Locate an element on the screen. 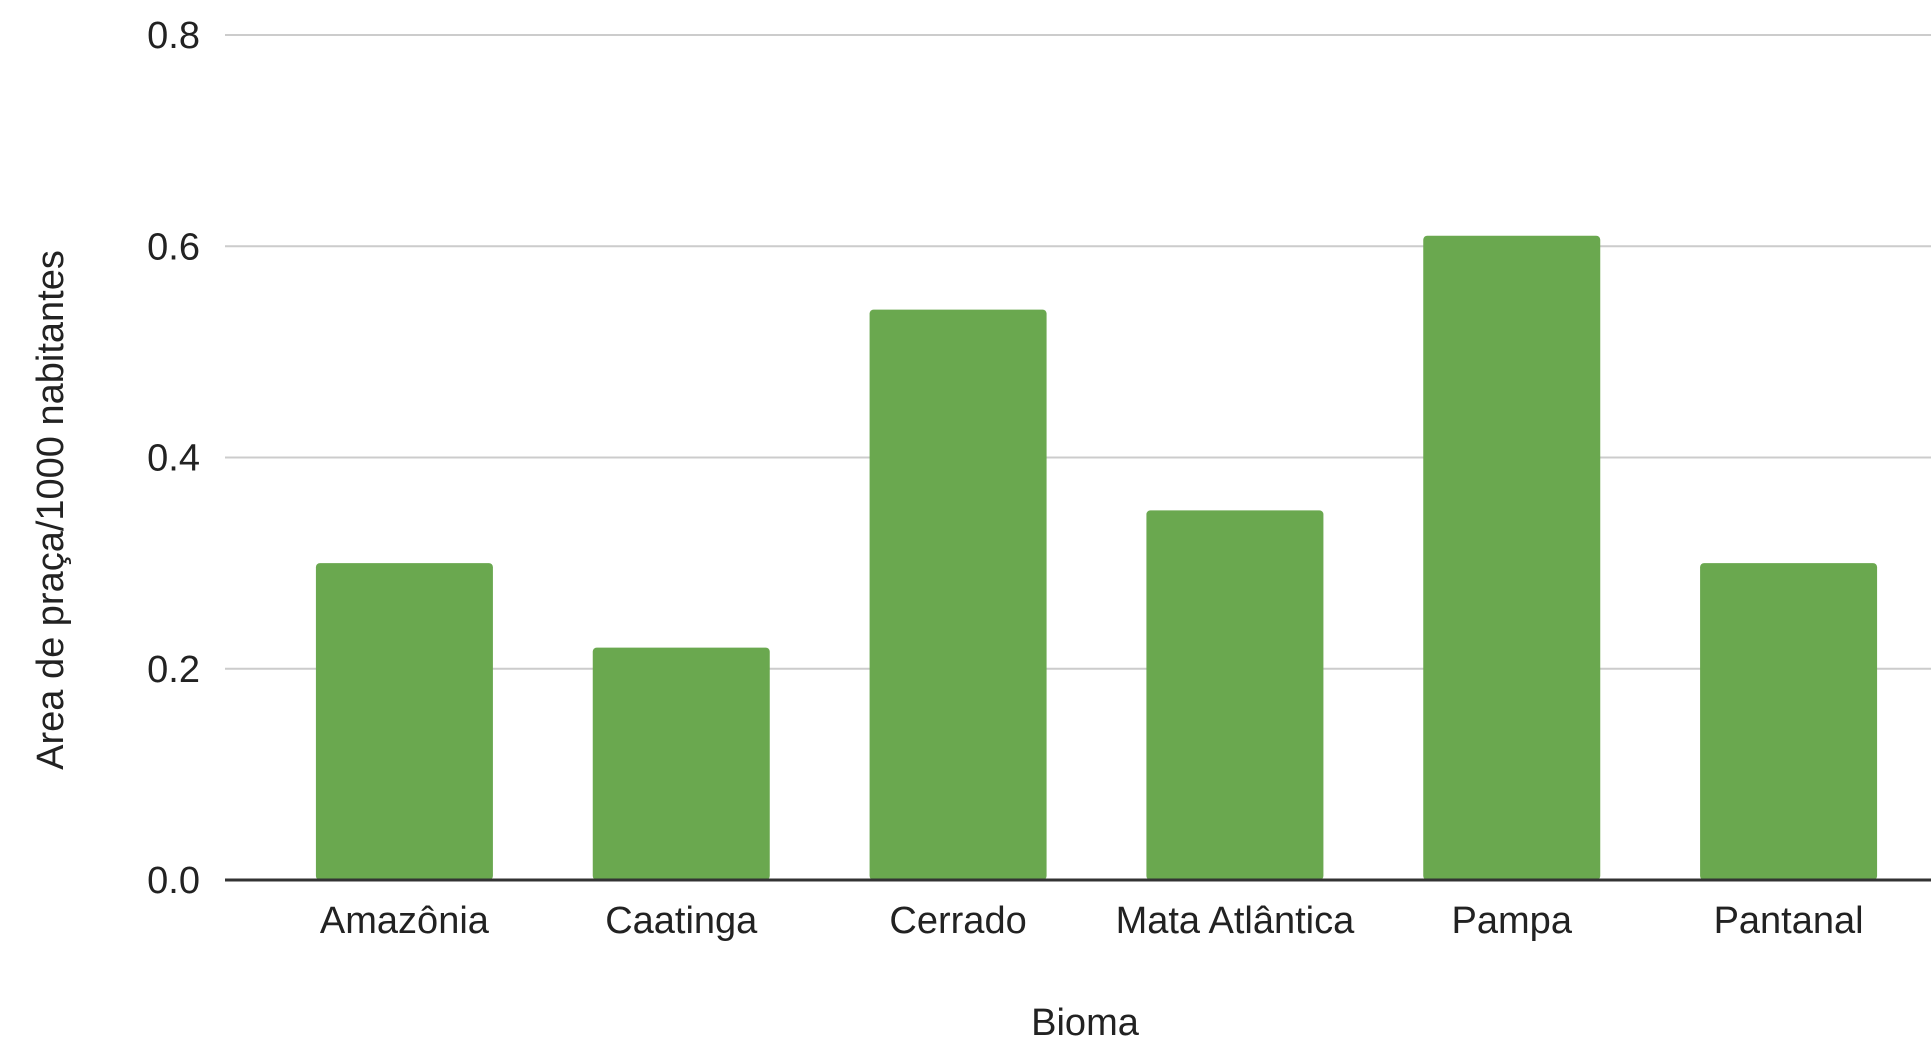 The height and width of the screenshot is (1039, 1931). y-tick-label: 0.0 is located at coordinates (173, 881).